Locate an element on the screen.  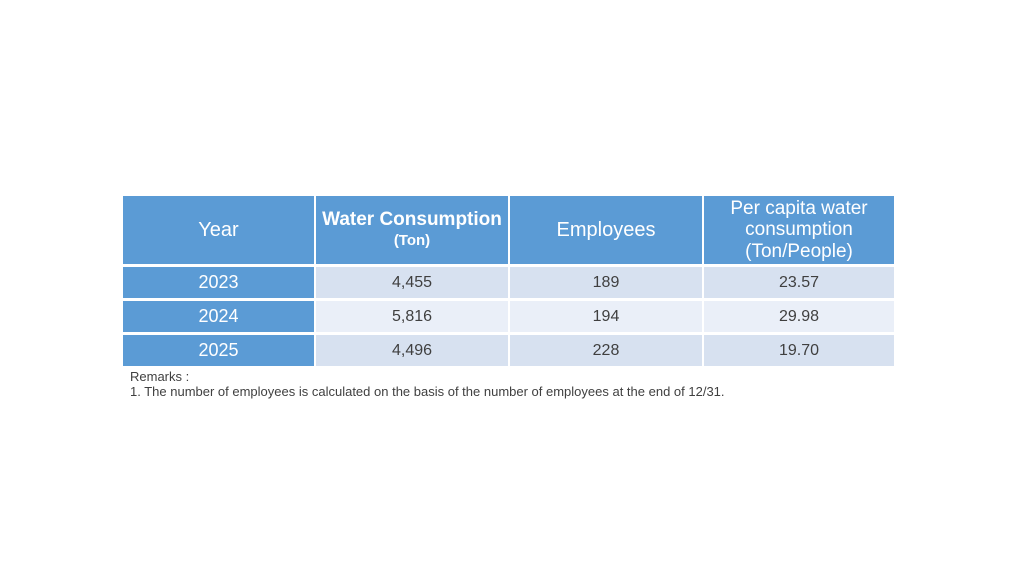
row-2023-water-consumption: 4,455 is located at coordinates (412, 282).